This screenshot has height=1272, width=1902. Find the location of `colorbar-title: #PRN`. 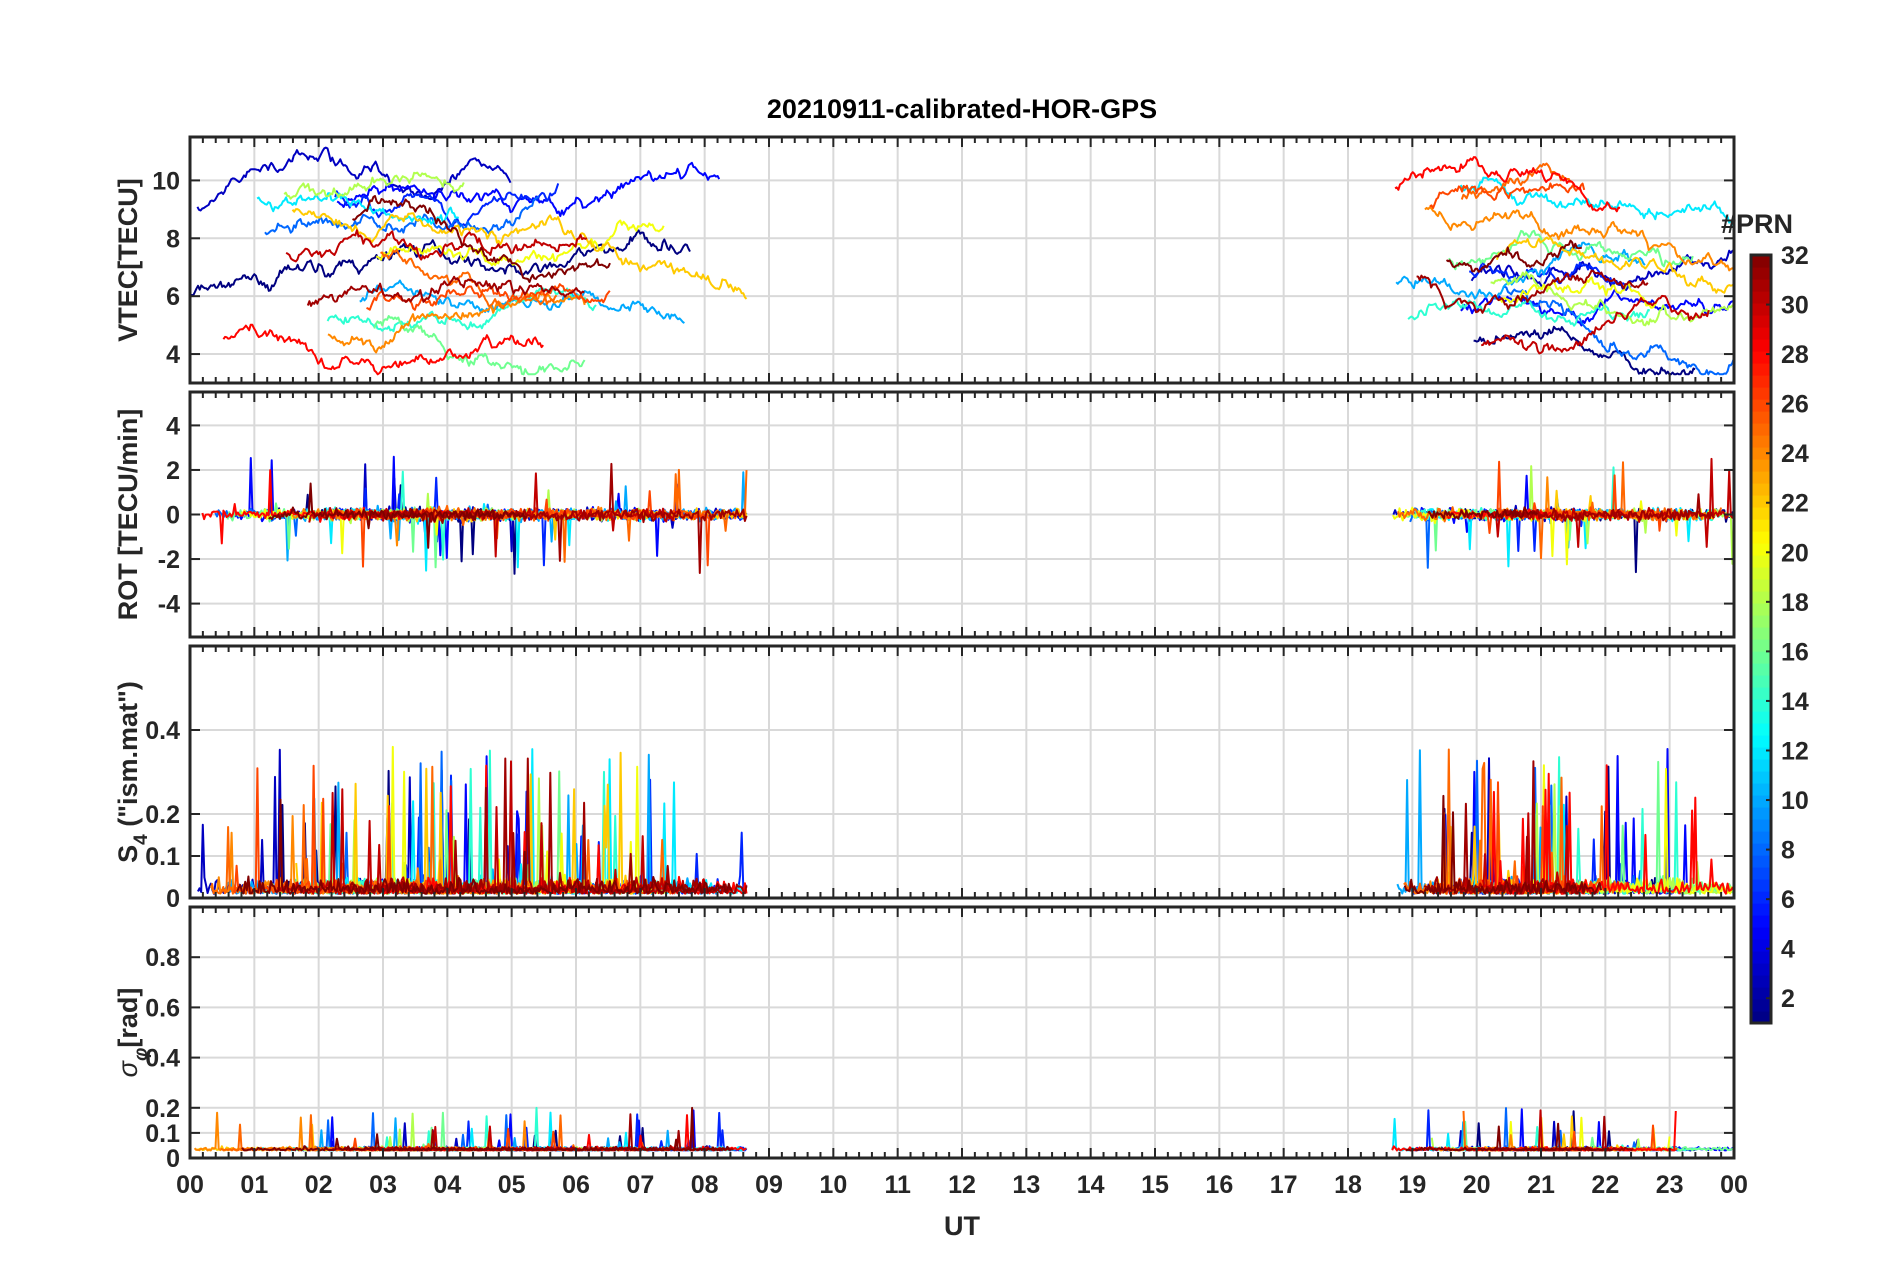

colorbar-title: #PRN is located at coordinates (1757, 224).